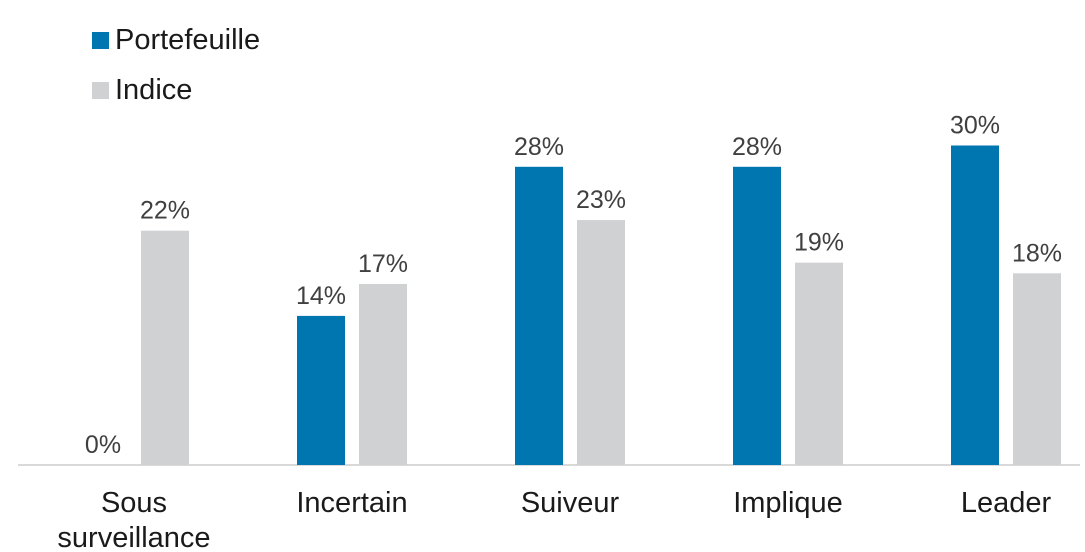 This screenshot has width=1085, height=552. What do you see at coordinates (601, 200) in the screenshot?
I see `data-label-indice-2: 23%` at bounding box center [601, 200].